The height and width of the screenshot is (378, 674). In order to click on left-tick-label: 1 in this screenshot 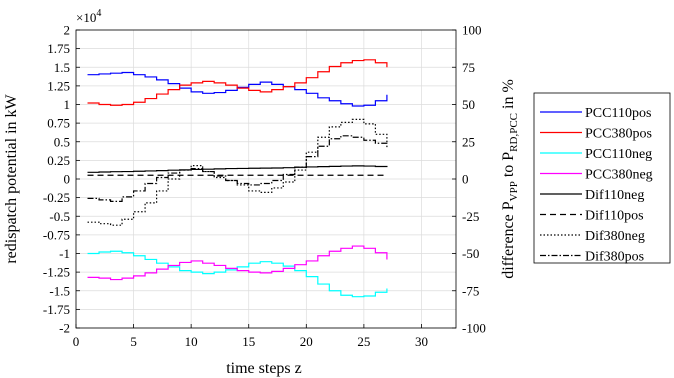, I will do `click(67, 104)`.